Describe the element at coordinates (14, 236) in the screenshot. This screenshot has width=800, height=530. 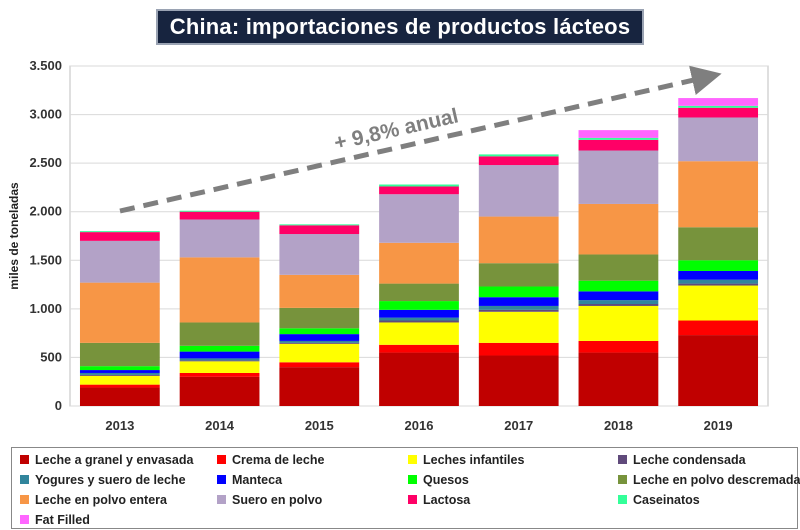
I see `y-axis-label: miles de toneladas` at that location.